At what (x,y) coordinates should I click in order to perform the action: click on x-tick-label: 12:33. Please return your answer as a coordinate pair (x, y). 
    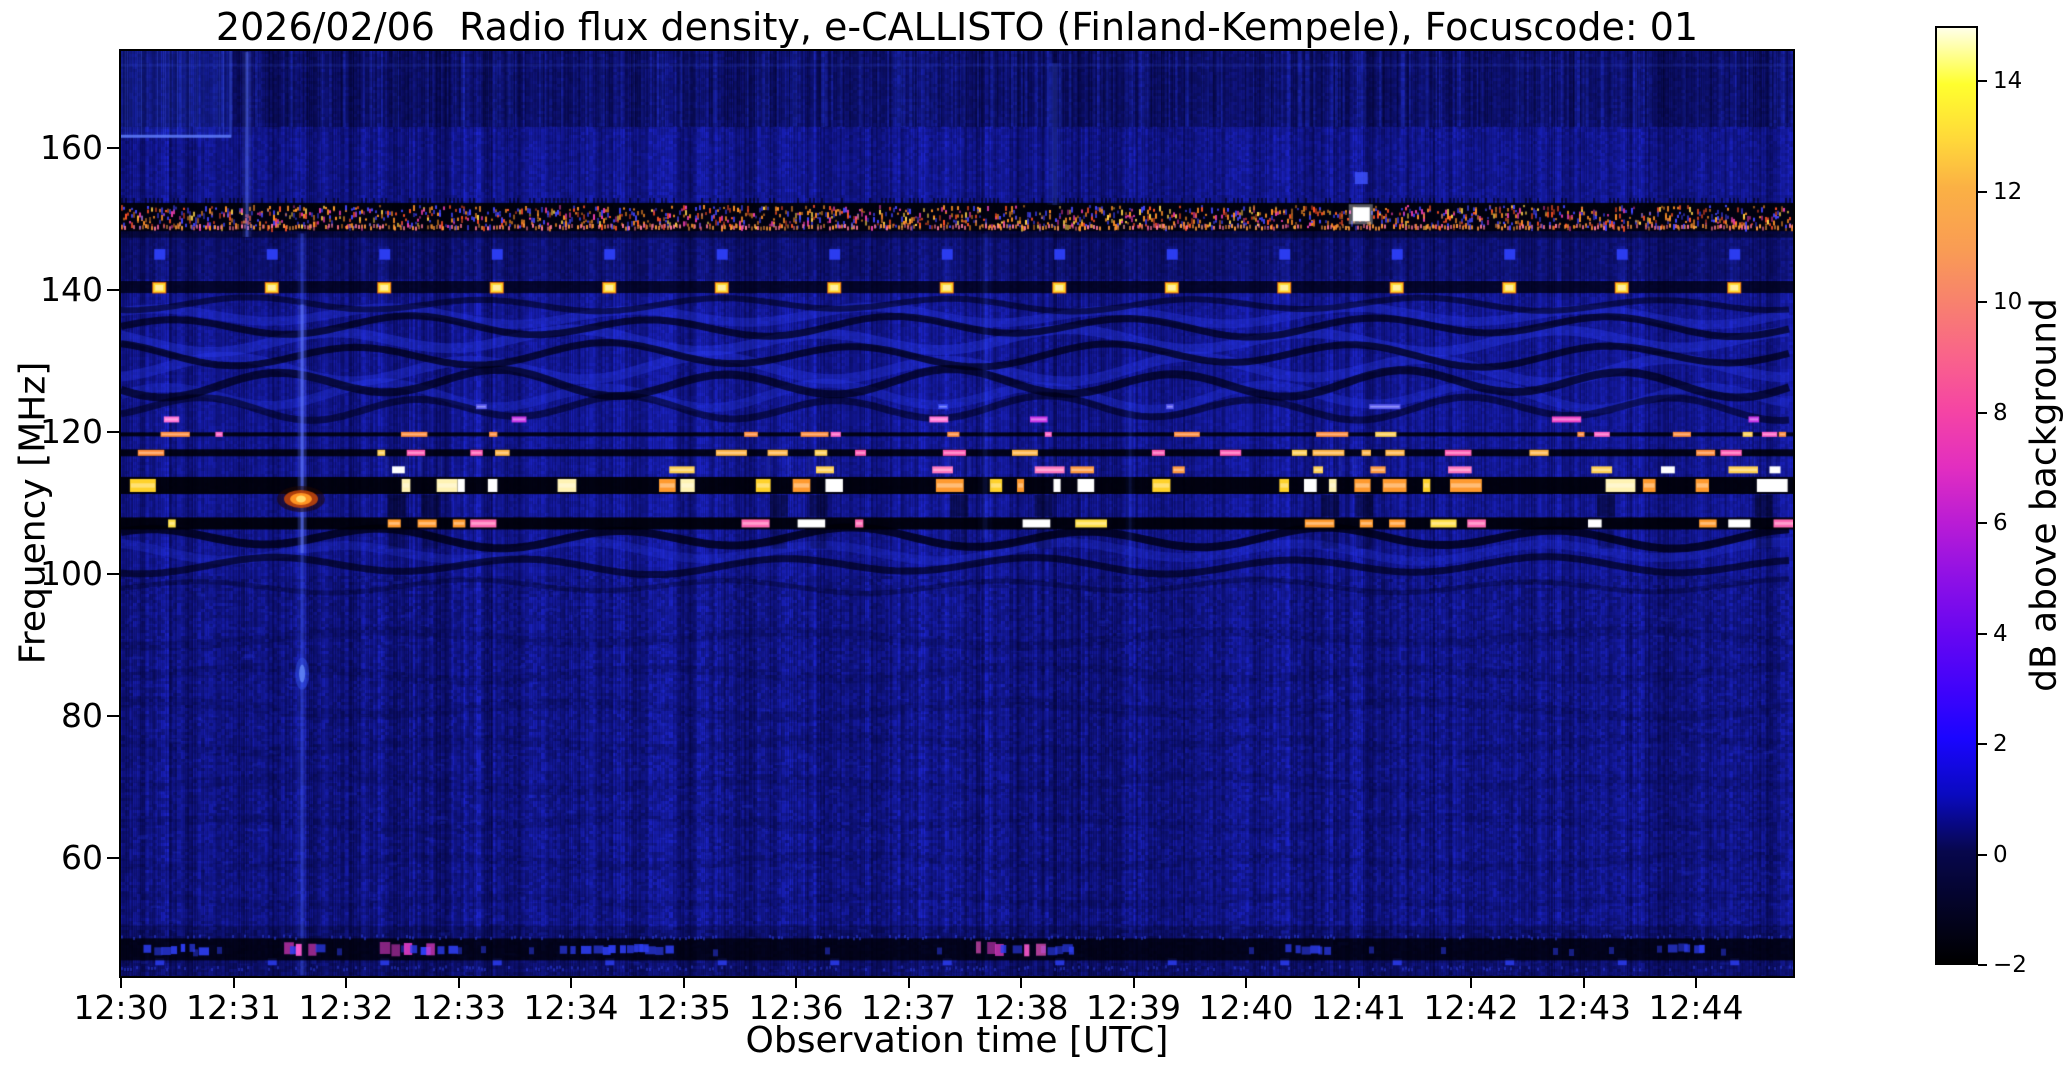
    Looking at the image, I should click on (458, 1007).